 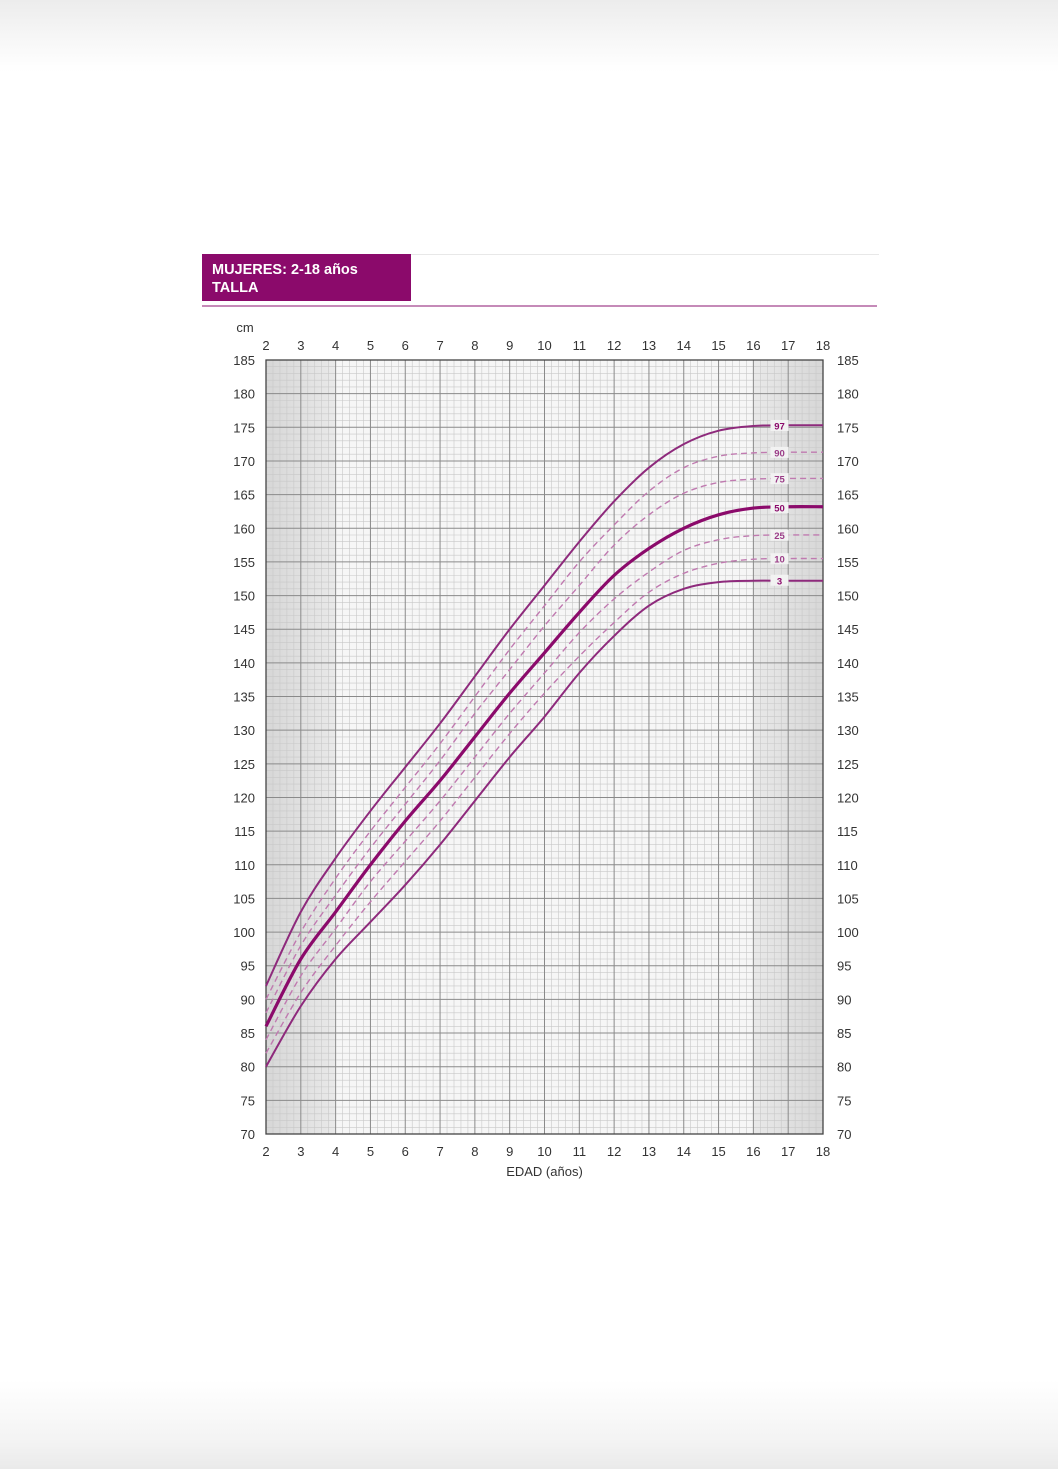 I want to click on x-tick-label-bottom: 11, so click(x=580, y=1151).